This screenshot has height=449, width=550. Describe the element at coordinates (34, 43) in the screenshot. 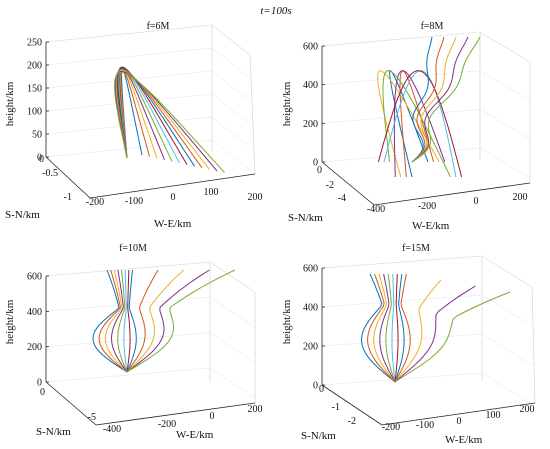

I see `height-tick-label: 250` at that location.